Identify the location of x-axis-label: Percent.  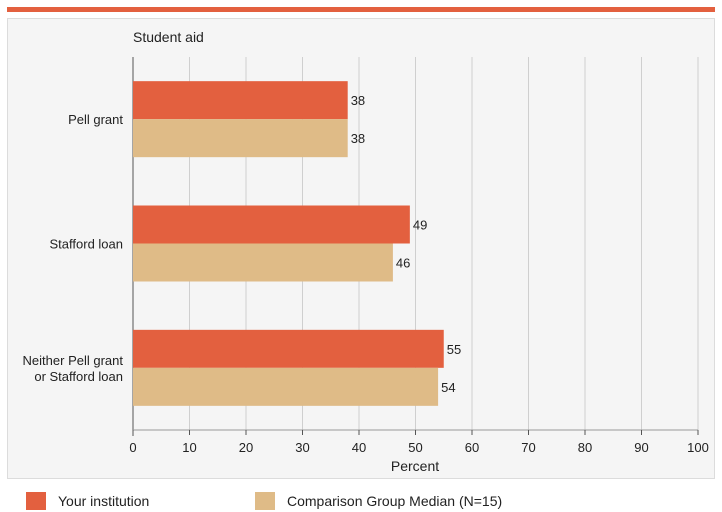
(415, 466).